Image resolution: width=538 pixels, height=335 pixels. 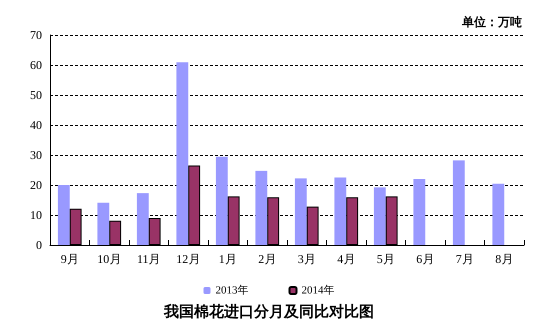 What do you see at coordinates (318, 290) in the screenshot?
I see `legend-label: 2014年` at bounding box center [318, 290].